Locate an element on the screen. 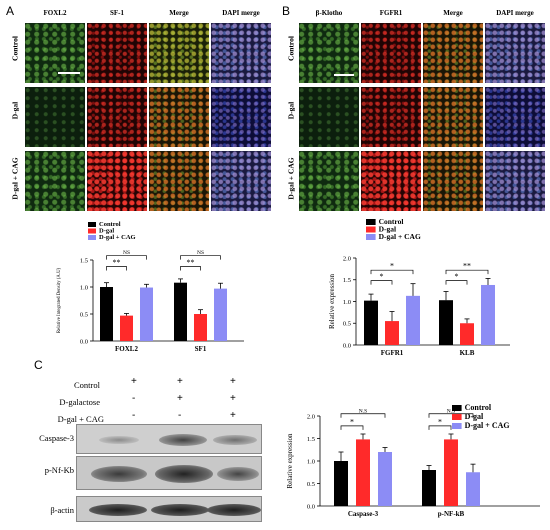 Image resolution: width=550 pixels, height=530 pixels. bar-sf1-s1 is located at coordinates (200, 327).